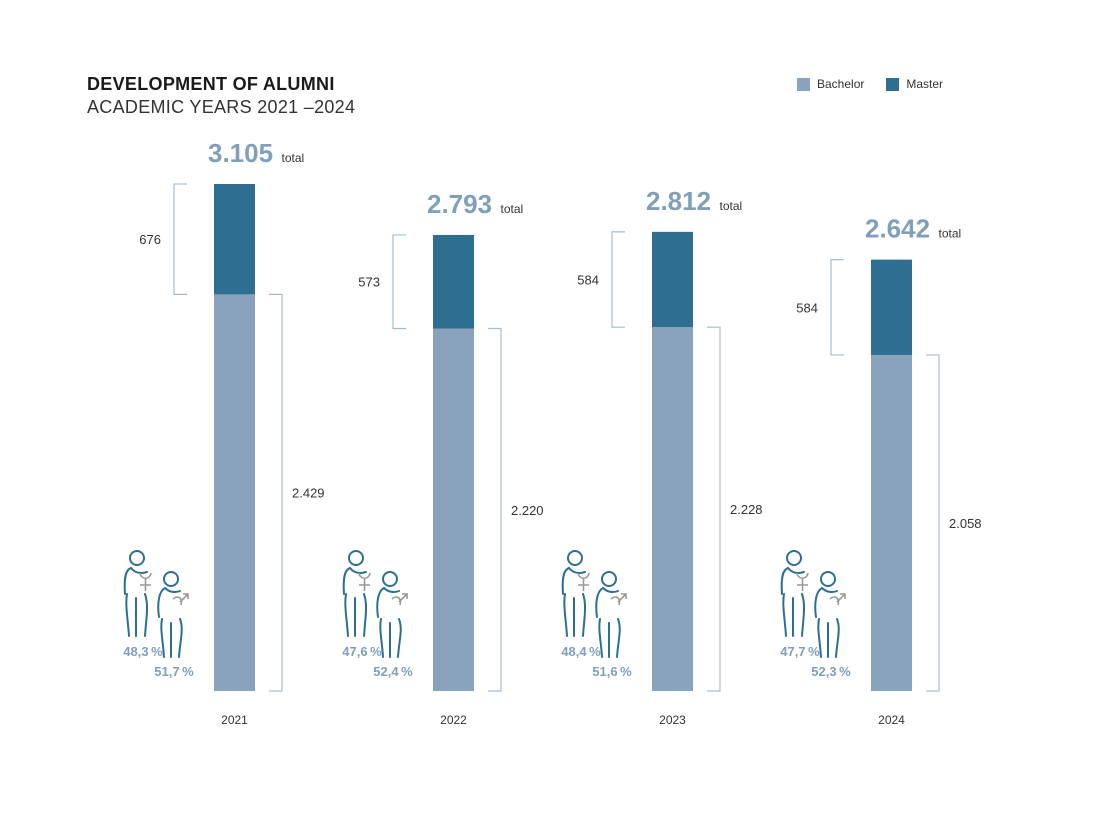  Describe the element at coordinates (389, 614) in the screenshot. I see `male-icon-2022` at that location.